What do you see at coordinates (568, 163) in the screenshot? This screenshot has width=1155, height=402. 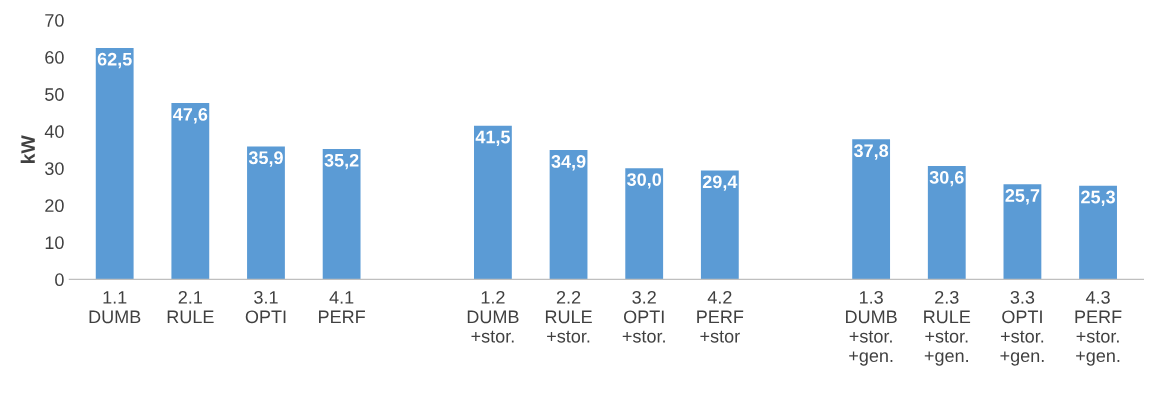 I see `data-label: 34,9` at bounding box center [568, 163].